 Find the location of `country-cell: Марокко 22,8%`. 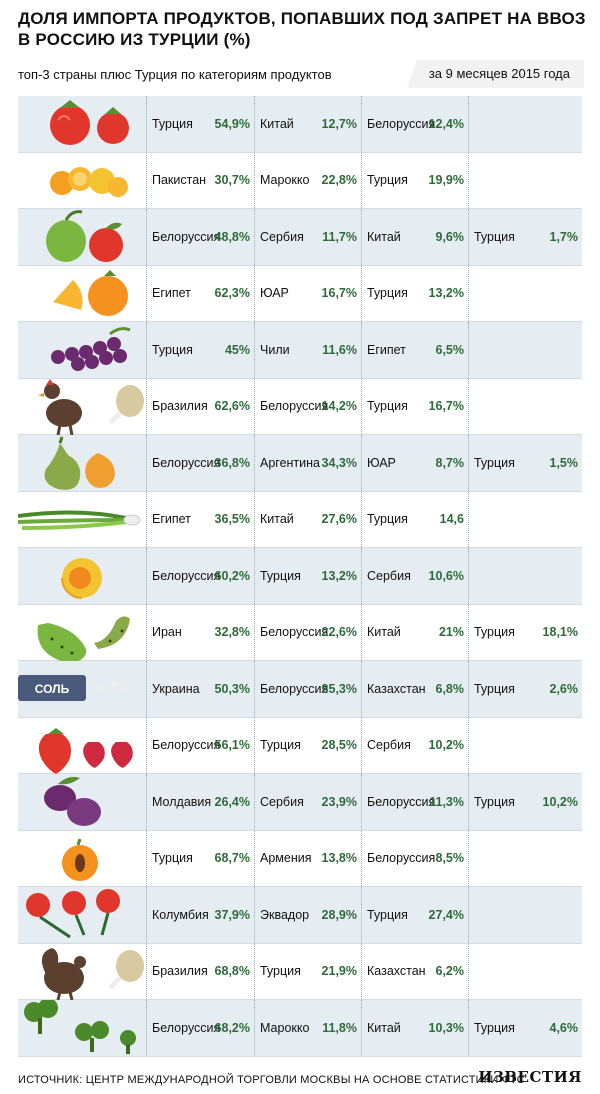

country-cell: Марокко 22,8% is located at coordinates (307, 180).